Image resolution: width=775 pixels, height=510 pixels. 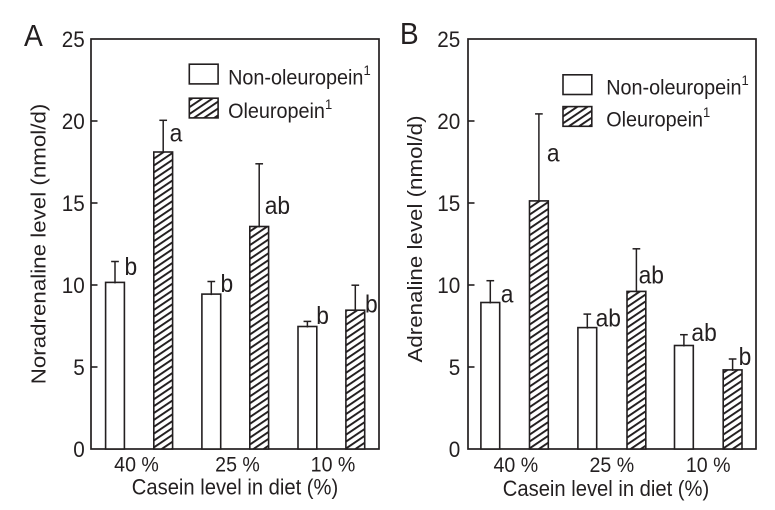 What do you see at coordinates (409, 34) in the screenshot?
I see `svg-text: B` at bounding box center [409, 34].